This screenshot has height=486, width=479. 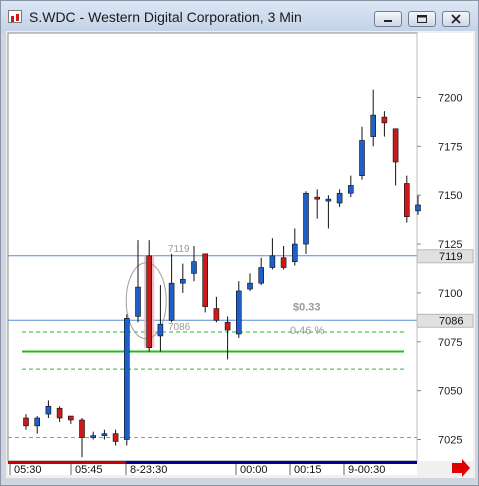 What do you see at coordinates (461, 468) in the screenshot?
I see `scroll-right-arrow-icon` at bounding box center [461, 468].